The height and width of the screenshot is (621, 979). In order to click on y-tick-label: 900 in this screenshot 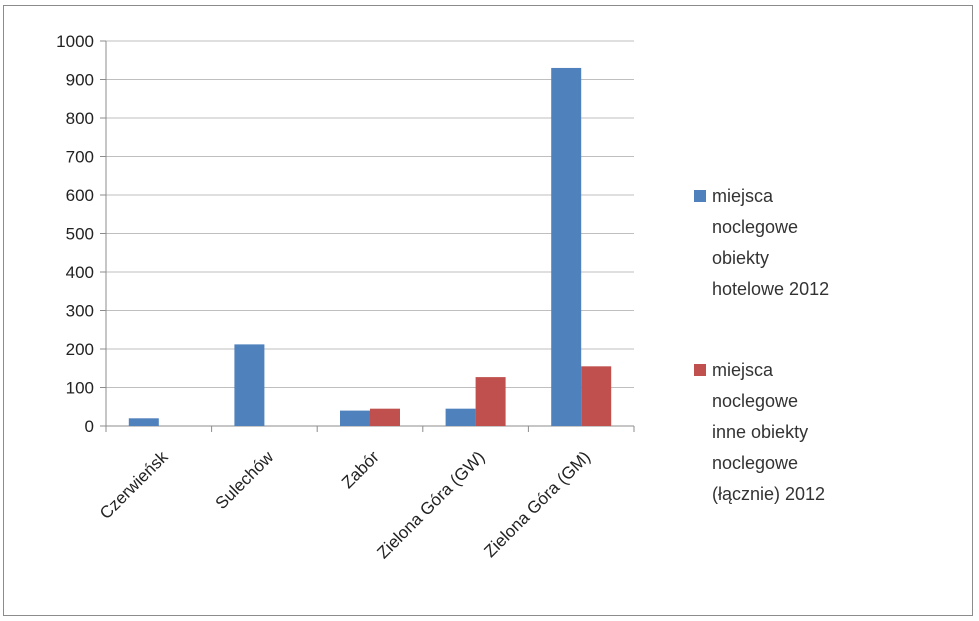, I will do `click(80, 80)`.